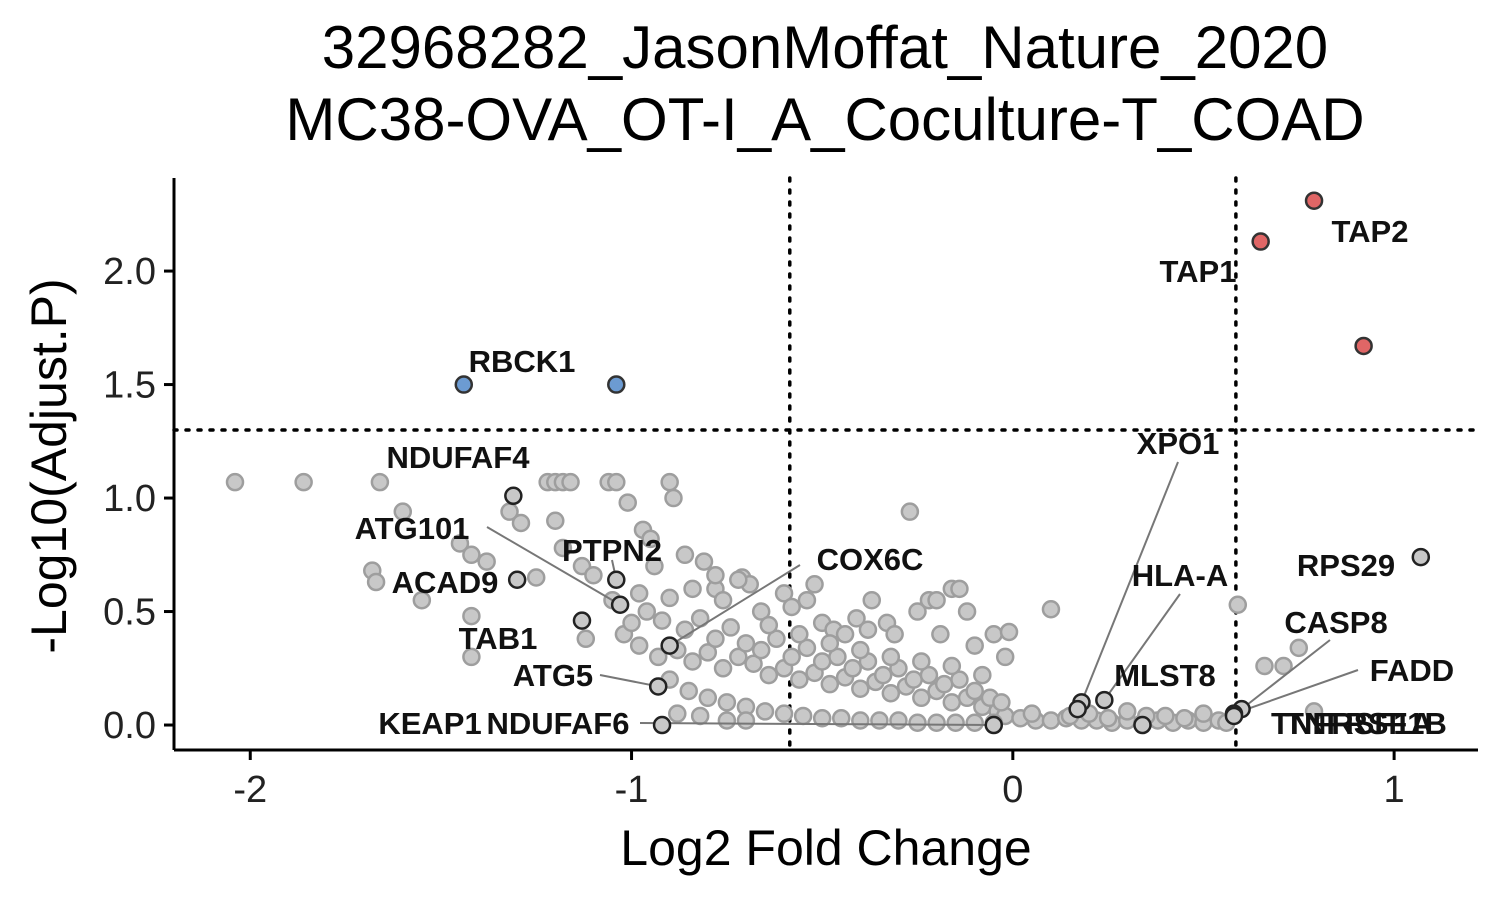  Describe the element at coordinates (429, 723) in the screenshot. I see `gene-label: KEAP1` at that location.